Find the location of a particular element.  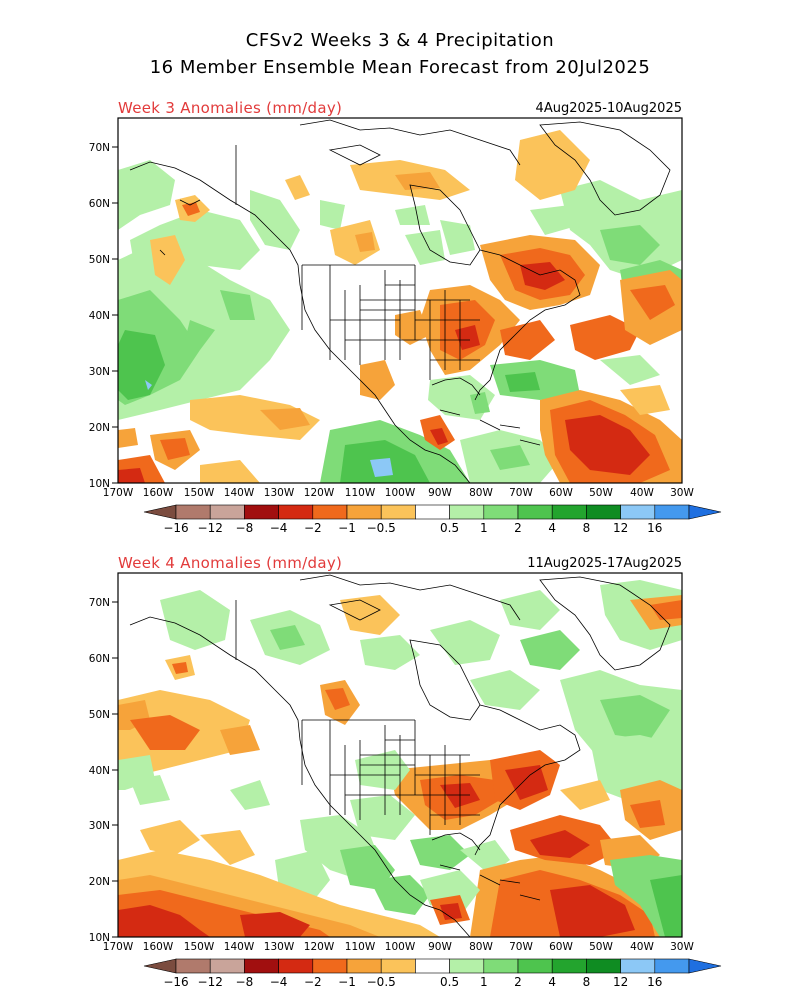

week3-colorbar-label: −16 is located at coordinates (175, 528).